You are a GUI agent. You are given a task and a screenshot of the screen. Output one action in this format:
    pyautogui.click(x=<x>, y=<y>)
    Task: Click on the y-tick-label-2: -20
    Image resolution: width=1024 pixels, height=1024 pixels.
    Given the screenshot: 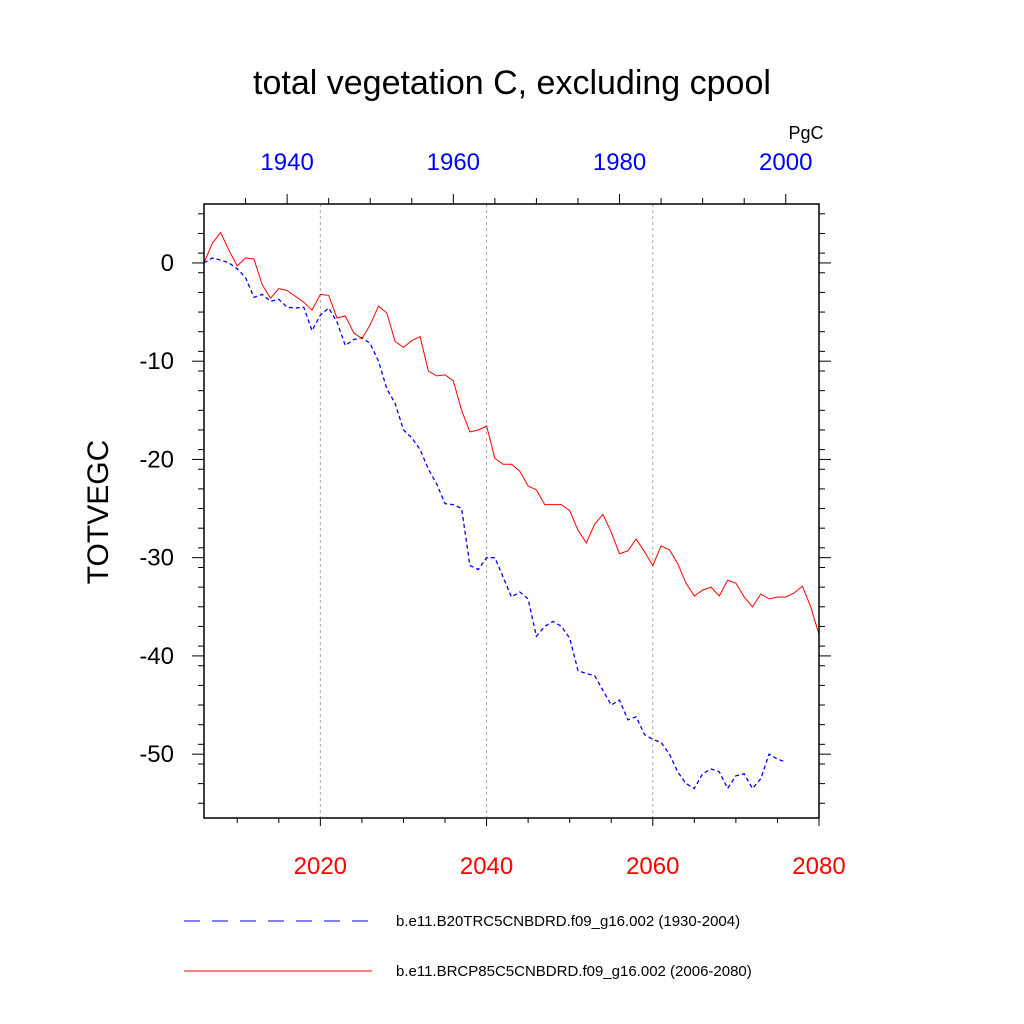 What is the action you would take?
    pyautogui.click(x=156, y=459)
    